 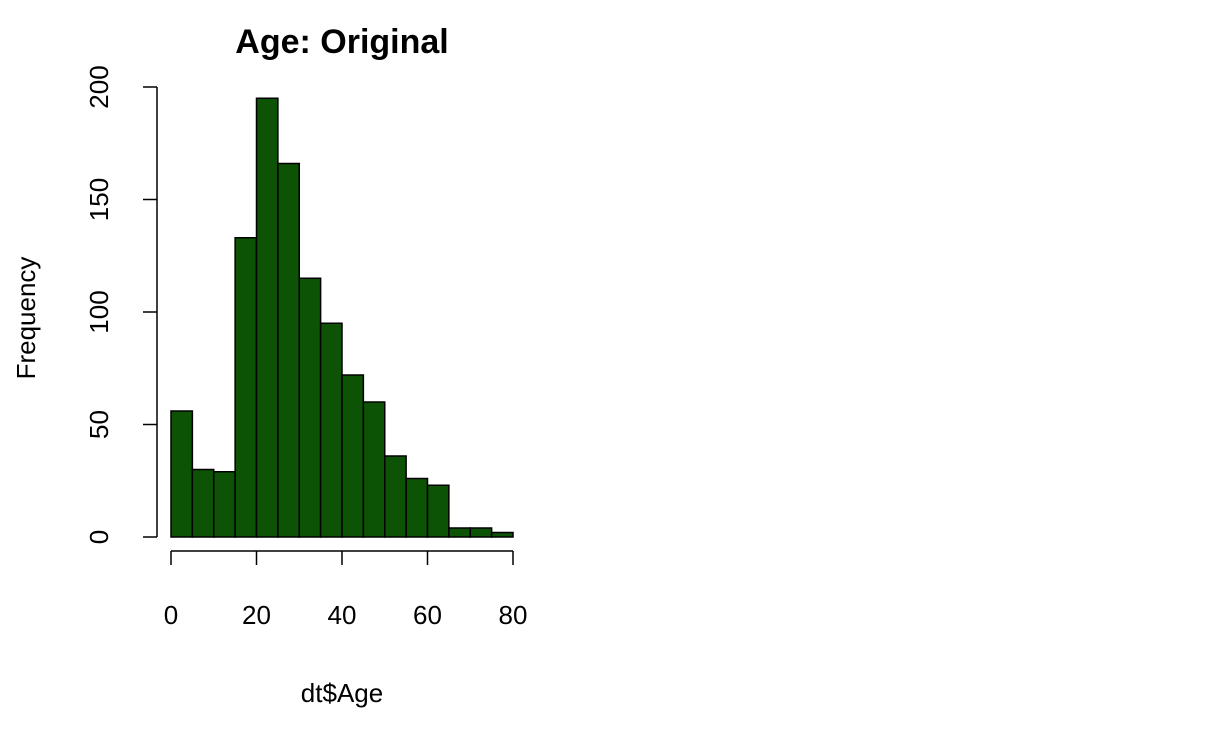 I want to click on y-tick-label: 50, so click(x=99, y=424).